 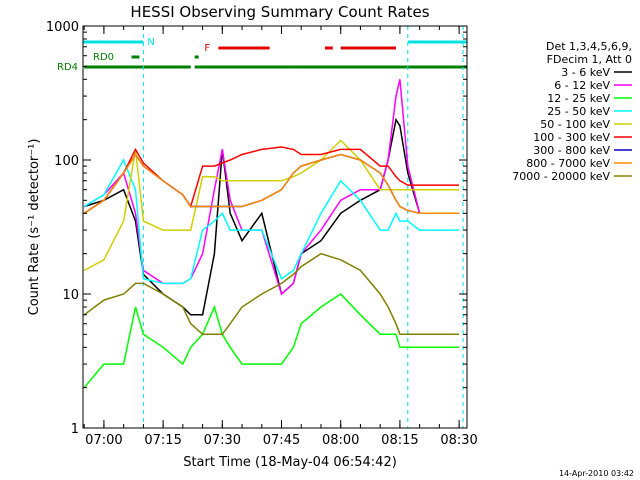 I want to click on flag-label-rd4: RD4, so click(x=67, y=67).